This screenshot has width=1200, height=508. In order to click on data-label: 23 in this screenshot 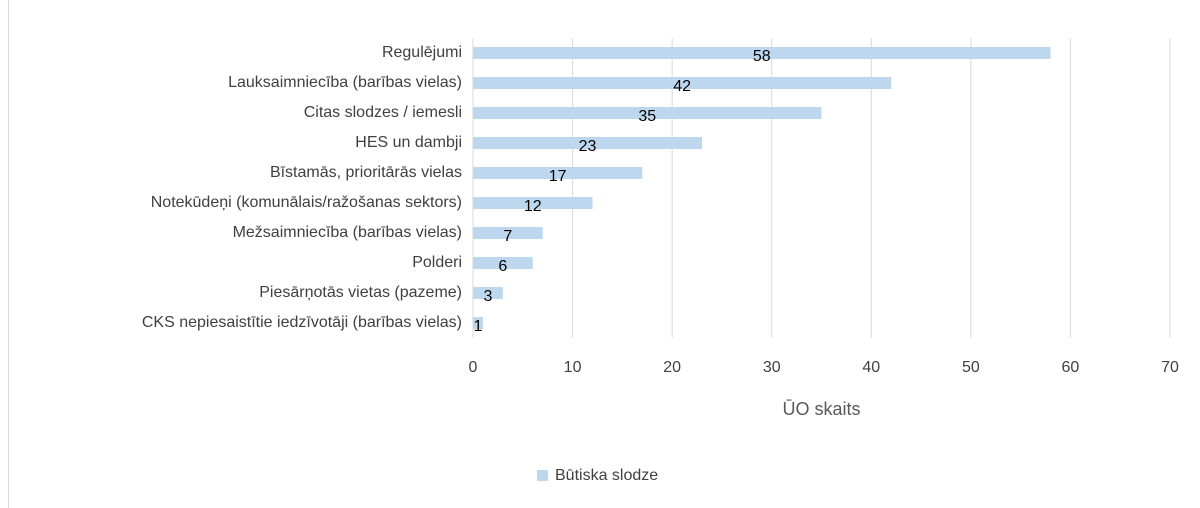, I will do `click(588, 146)`.